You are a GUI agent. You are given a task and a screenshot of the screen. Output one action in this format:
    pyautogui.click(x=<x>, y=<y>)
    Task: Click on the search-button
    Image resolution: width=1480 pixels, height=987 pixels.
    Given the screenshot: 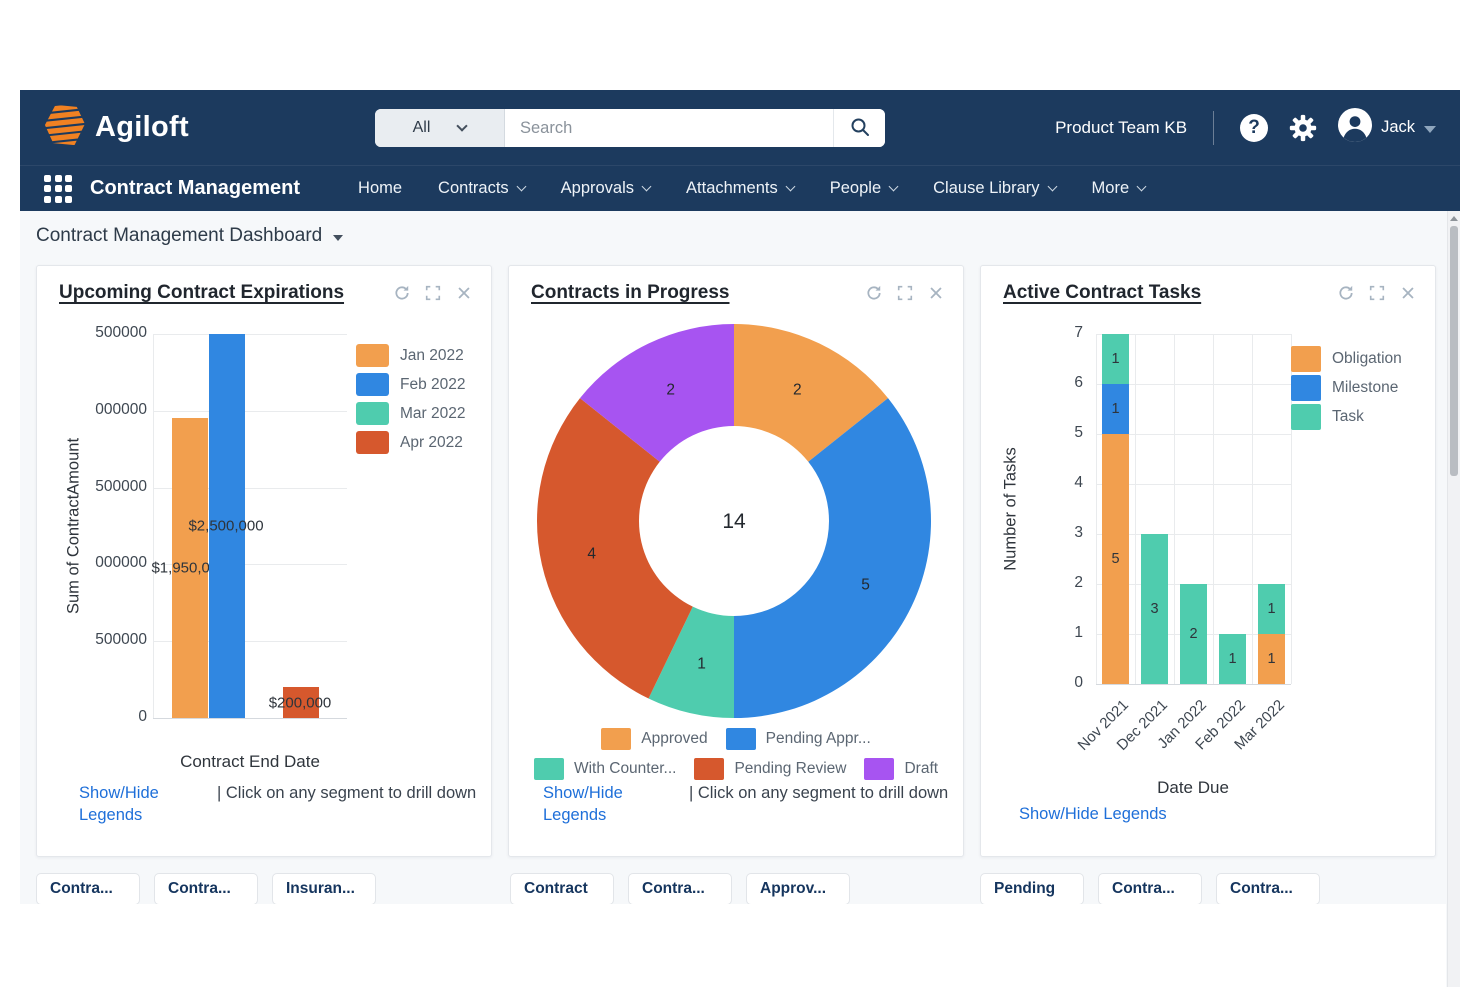 What is the action you would take?
    pyautogui.click(x=859, y=128)
    